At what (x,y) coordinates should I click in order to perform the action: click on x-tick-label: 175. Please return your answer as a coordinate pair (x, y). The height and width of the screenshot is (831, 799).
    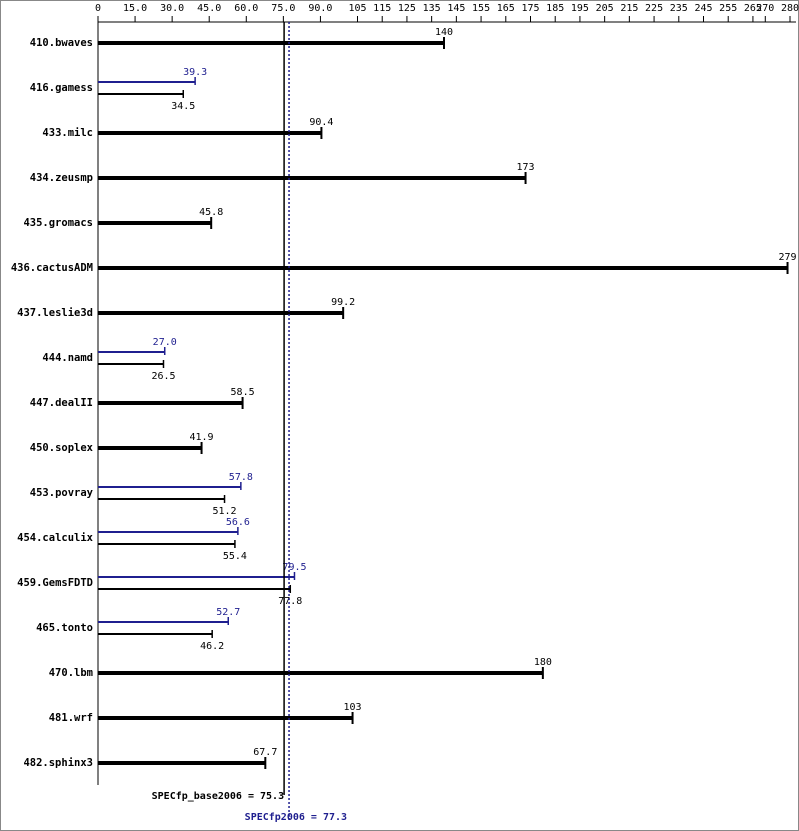
    Looking at the image, I should click on (530, 8).